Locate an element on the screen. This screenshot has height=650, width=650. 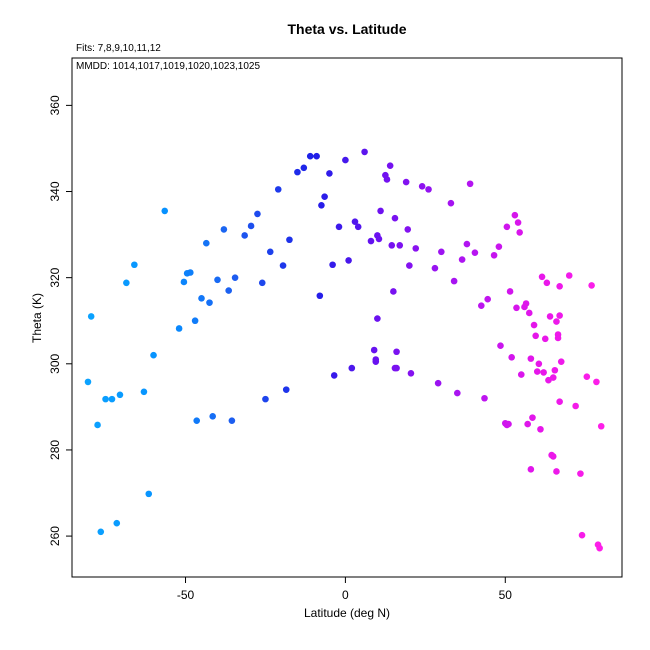
y-tick-label: 280 is located at coordinates (55, 450).